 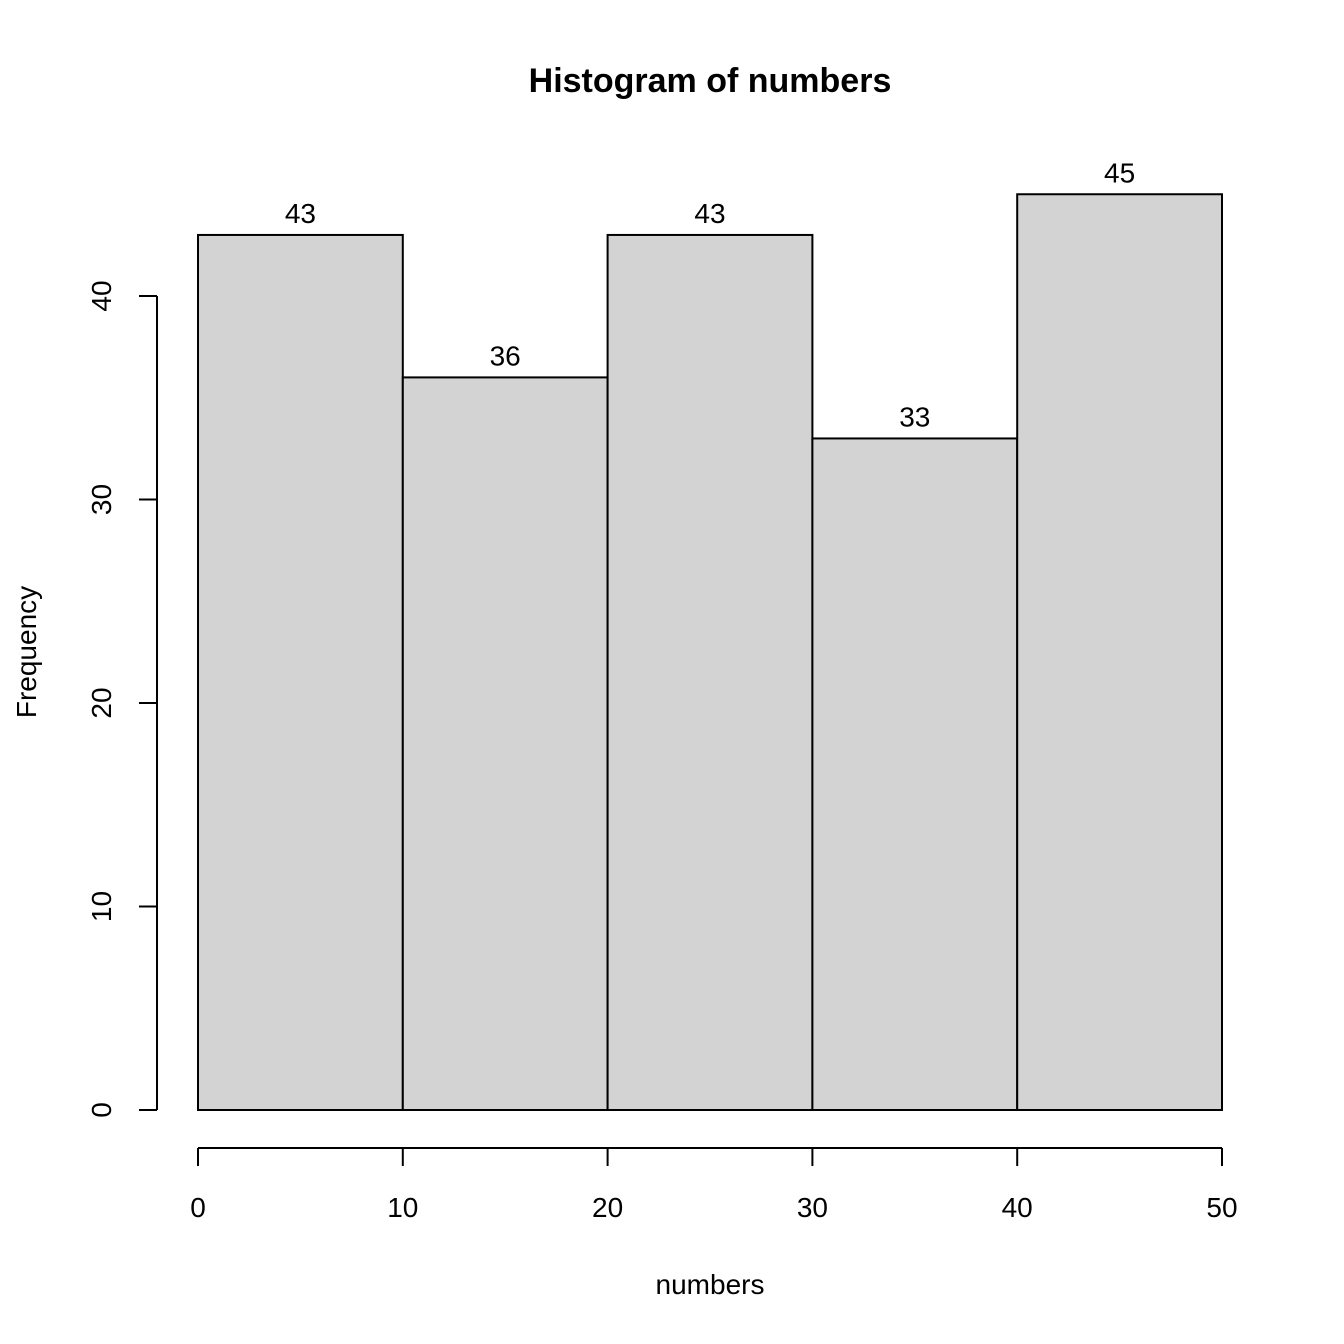 What do you see at coordinates (402, 1207) in the screenshot?
I see `x-tick-label-1: 10` at bounding box center [402, 1207].